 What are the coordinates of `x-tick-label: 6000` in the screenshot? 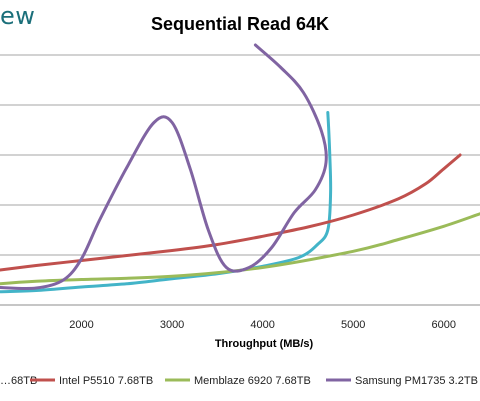 It's located at (444, 325).